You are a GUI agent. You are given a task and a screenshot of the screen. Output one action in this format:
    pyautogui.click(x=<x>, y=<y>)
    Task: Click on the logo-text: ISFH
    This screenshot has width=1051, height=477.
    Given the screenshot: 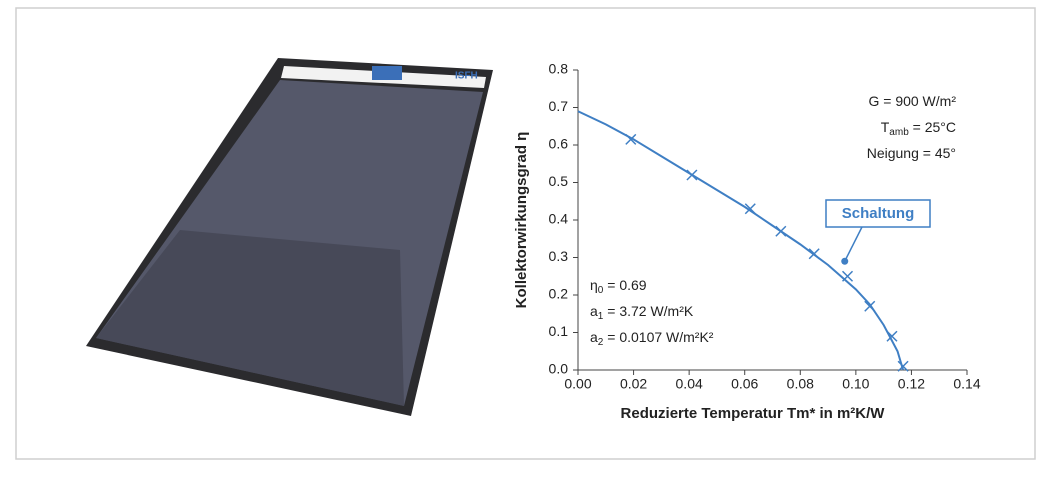 What is the action you would take?
    pyautogui.click(x=466, y=76)
    